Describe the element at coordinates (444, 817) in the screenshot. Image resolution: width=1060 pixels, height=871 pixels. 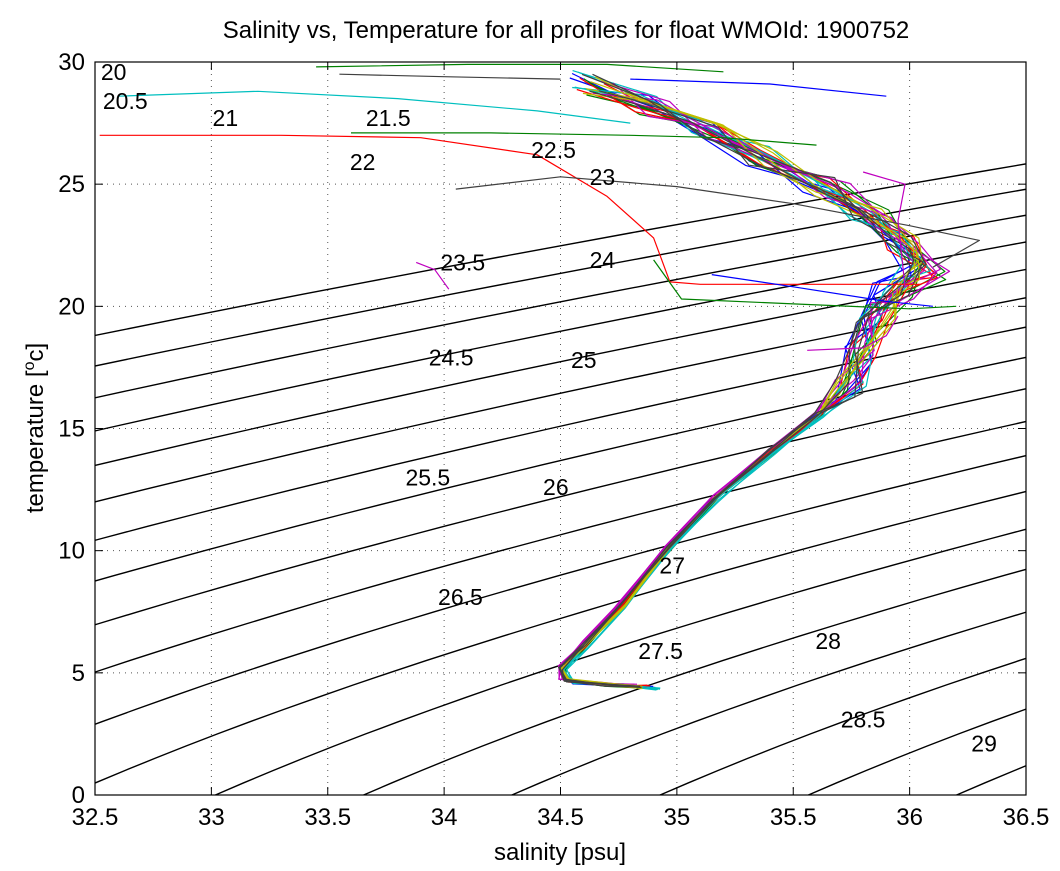
I see `x-tick-label: 34` at that location.